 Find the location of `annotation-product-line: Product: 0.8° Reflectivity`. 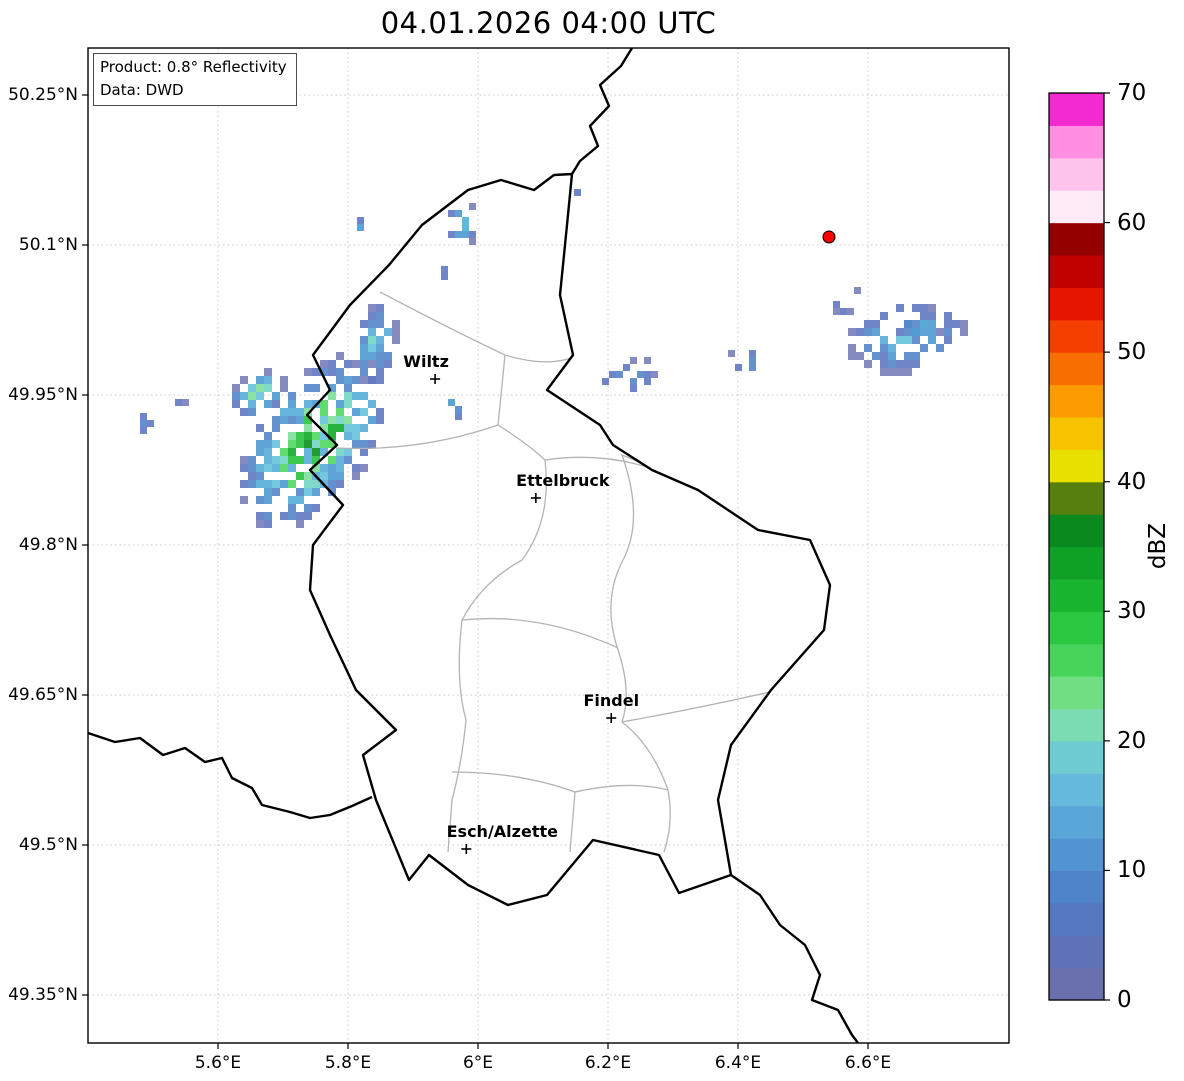

annotation-product-line: Product: 0.8° Reflectivity is located at coordinates (193, 67).